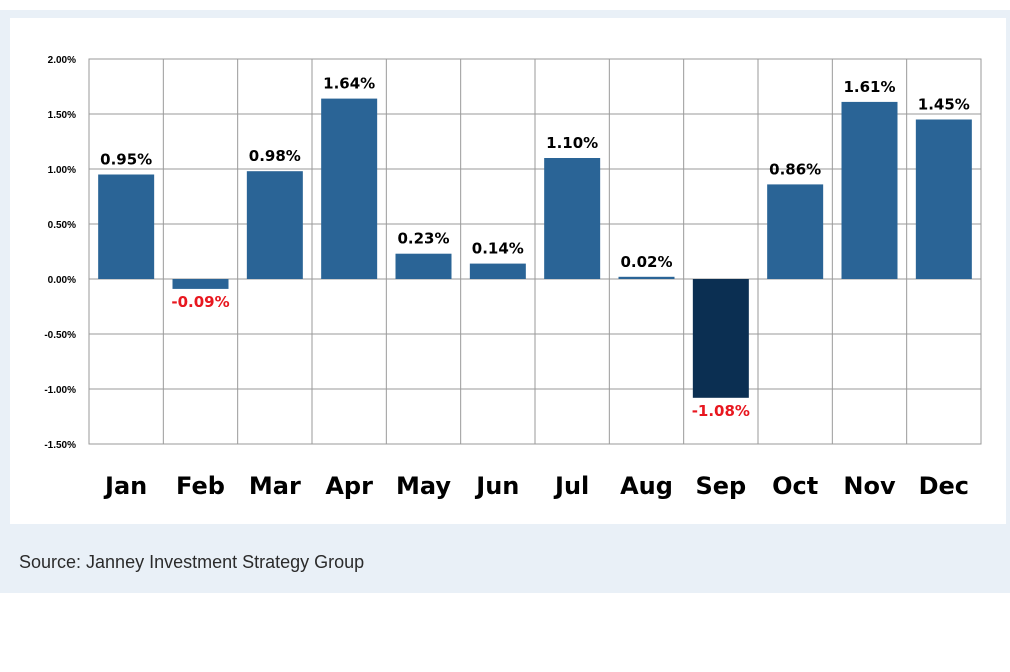 This screenshot has width=1010, height=672. Describe the element at coordinates (646, 262) in the screenshot. I see `data-label-aug: 0.02%` at that location.